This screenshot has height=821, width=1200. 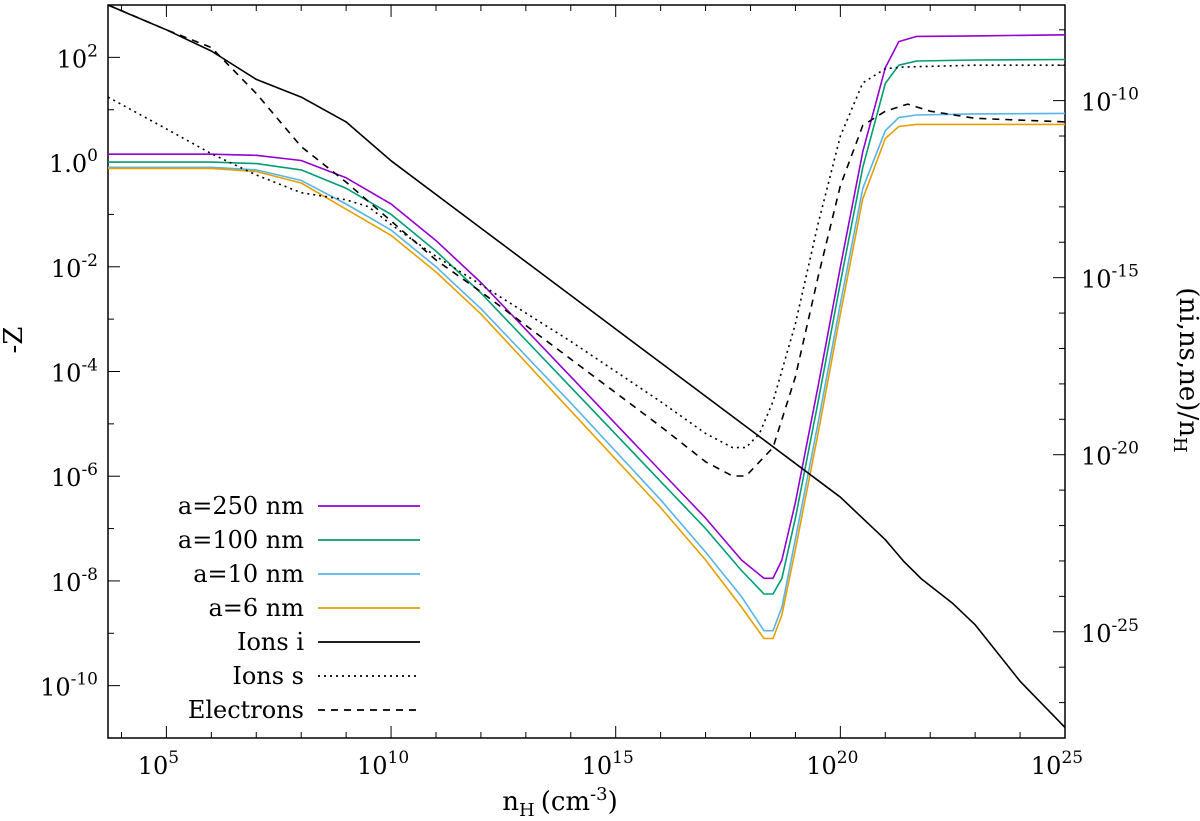 What do you see at coordinates (89, 470) in the screenshot?
I see `y-left-tick-label-exp: -6` at bounding box center [89, 470].